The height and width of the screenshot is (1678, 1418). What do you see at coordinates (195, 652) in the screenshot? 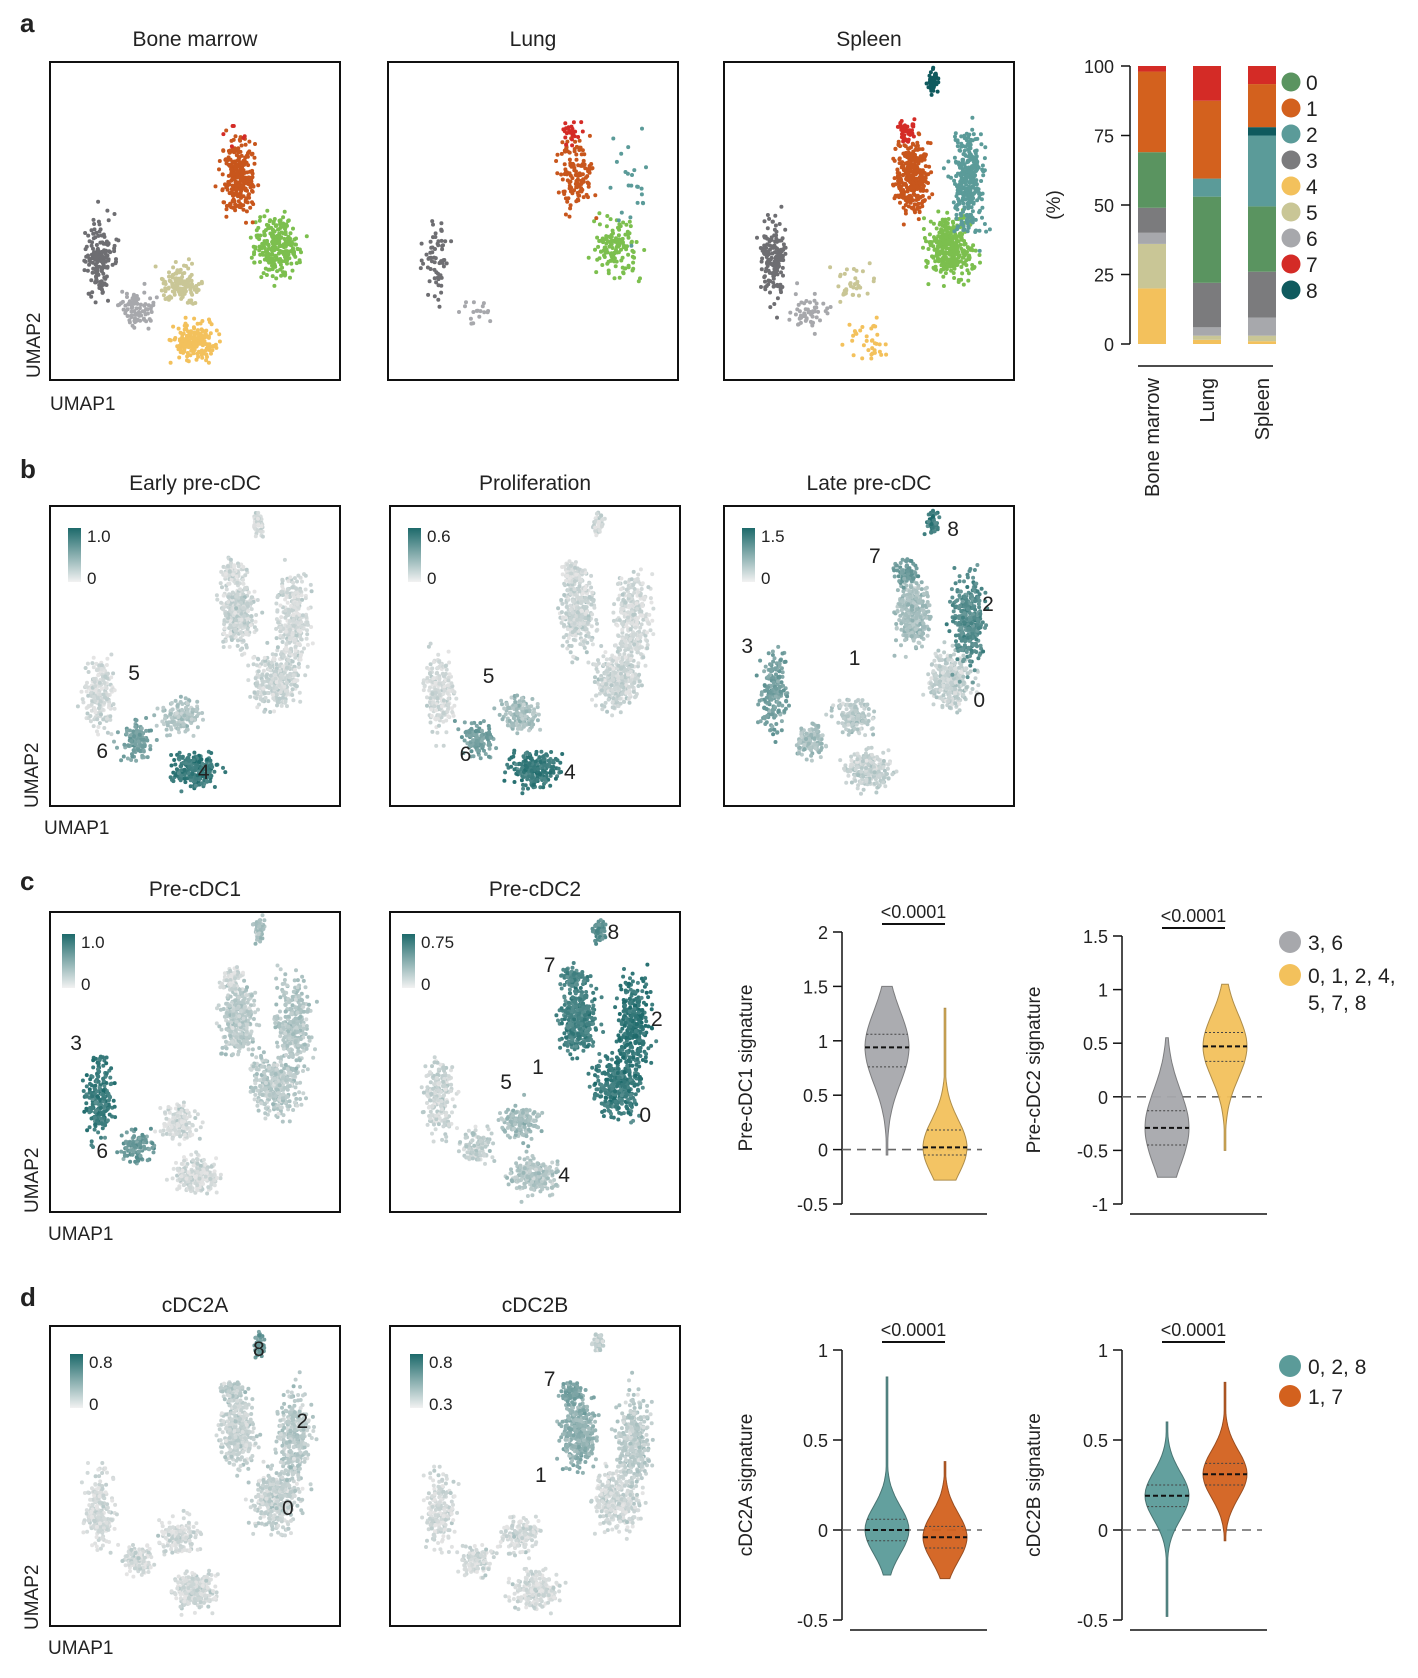
I see `umap-b-0-points` at bounding box center [195, 652].